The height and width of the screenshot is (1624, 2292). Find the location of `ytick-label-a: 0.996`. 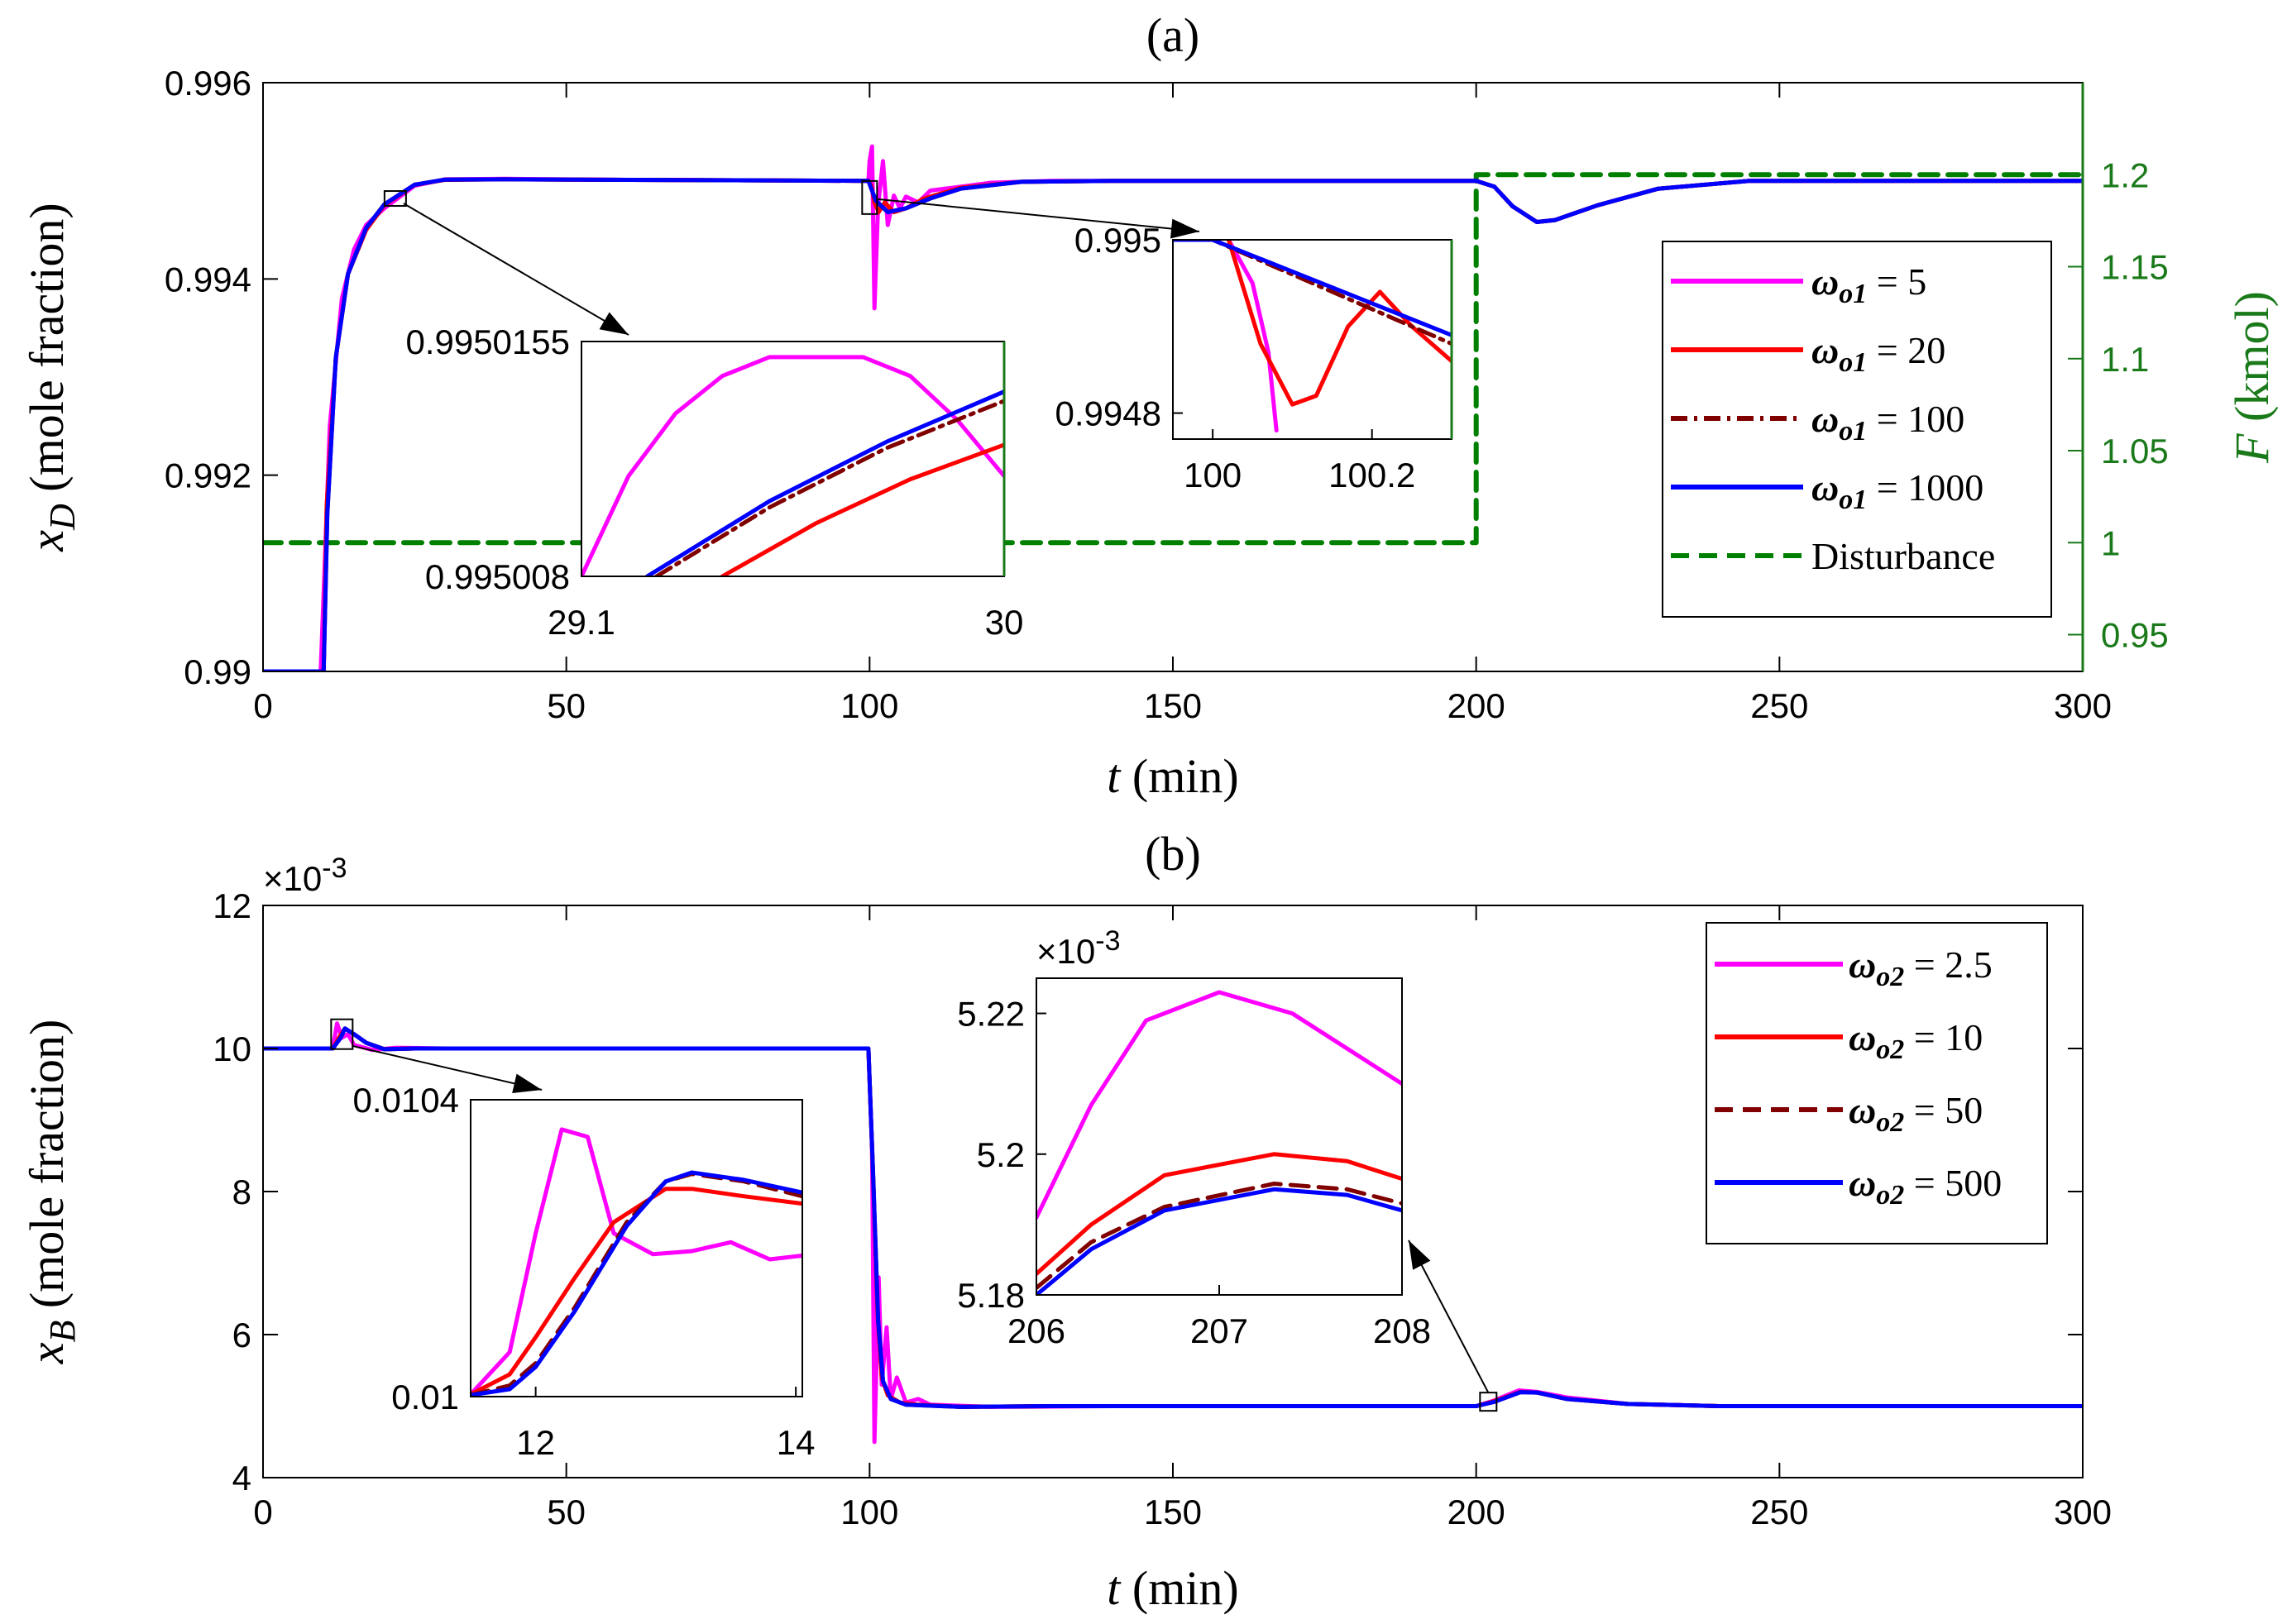

ytick-label-a: 0.996 is located at coordinates (208, 83).